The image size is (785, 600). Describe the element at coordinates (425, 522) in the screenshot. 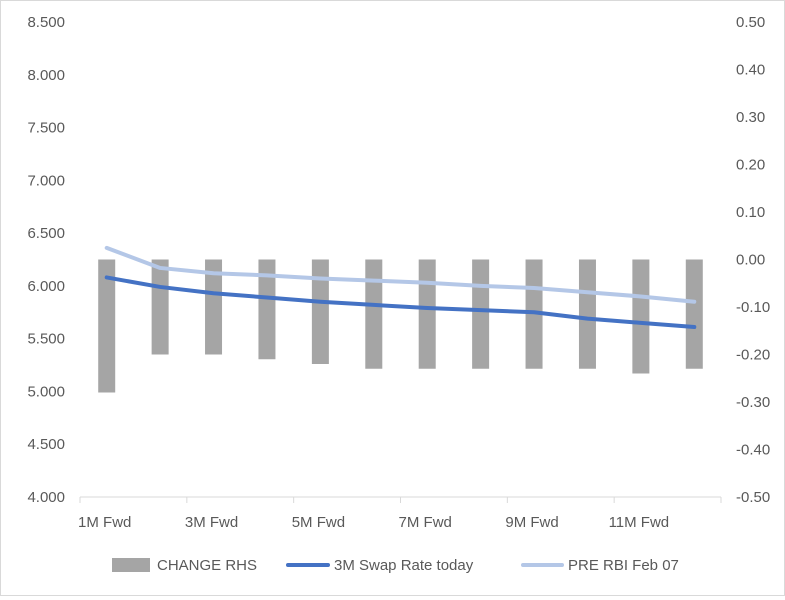

I see `x-axis-tick-label: 7M Fwd` at that location.